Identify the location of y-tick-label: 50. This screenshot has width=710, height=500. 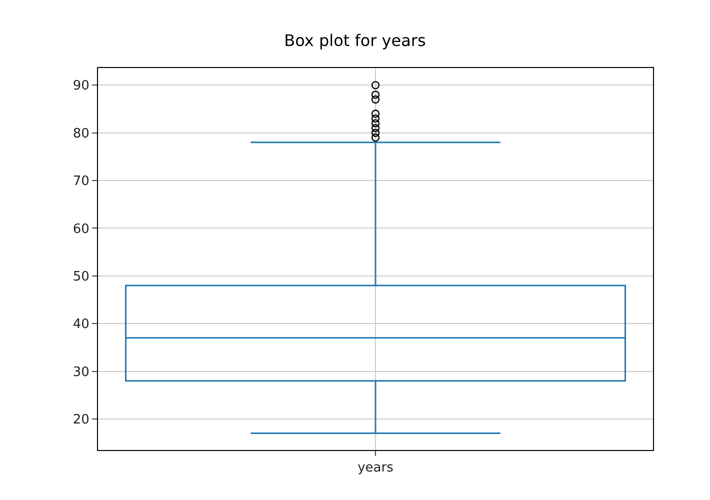
(81, 276).